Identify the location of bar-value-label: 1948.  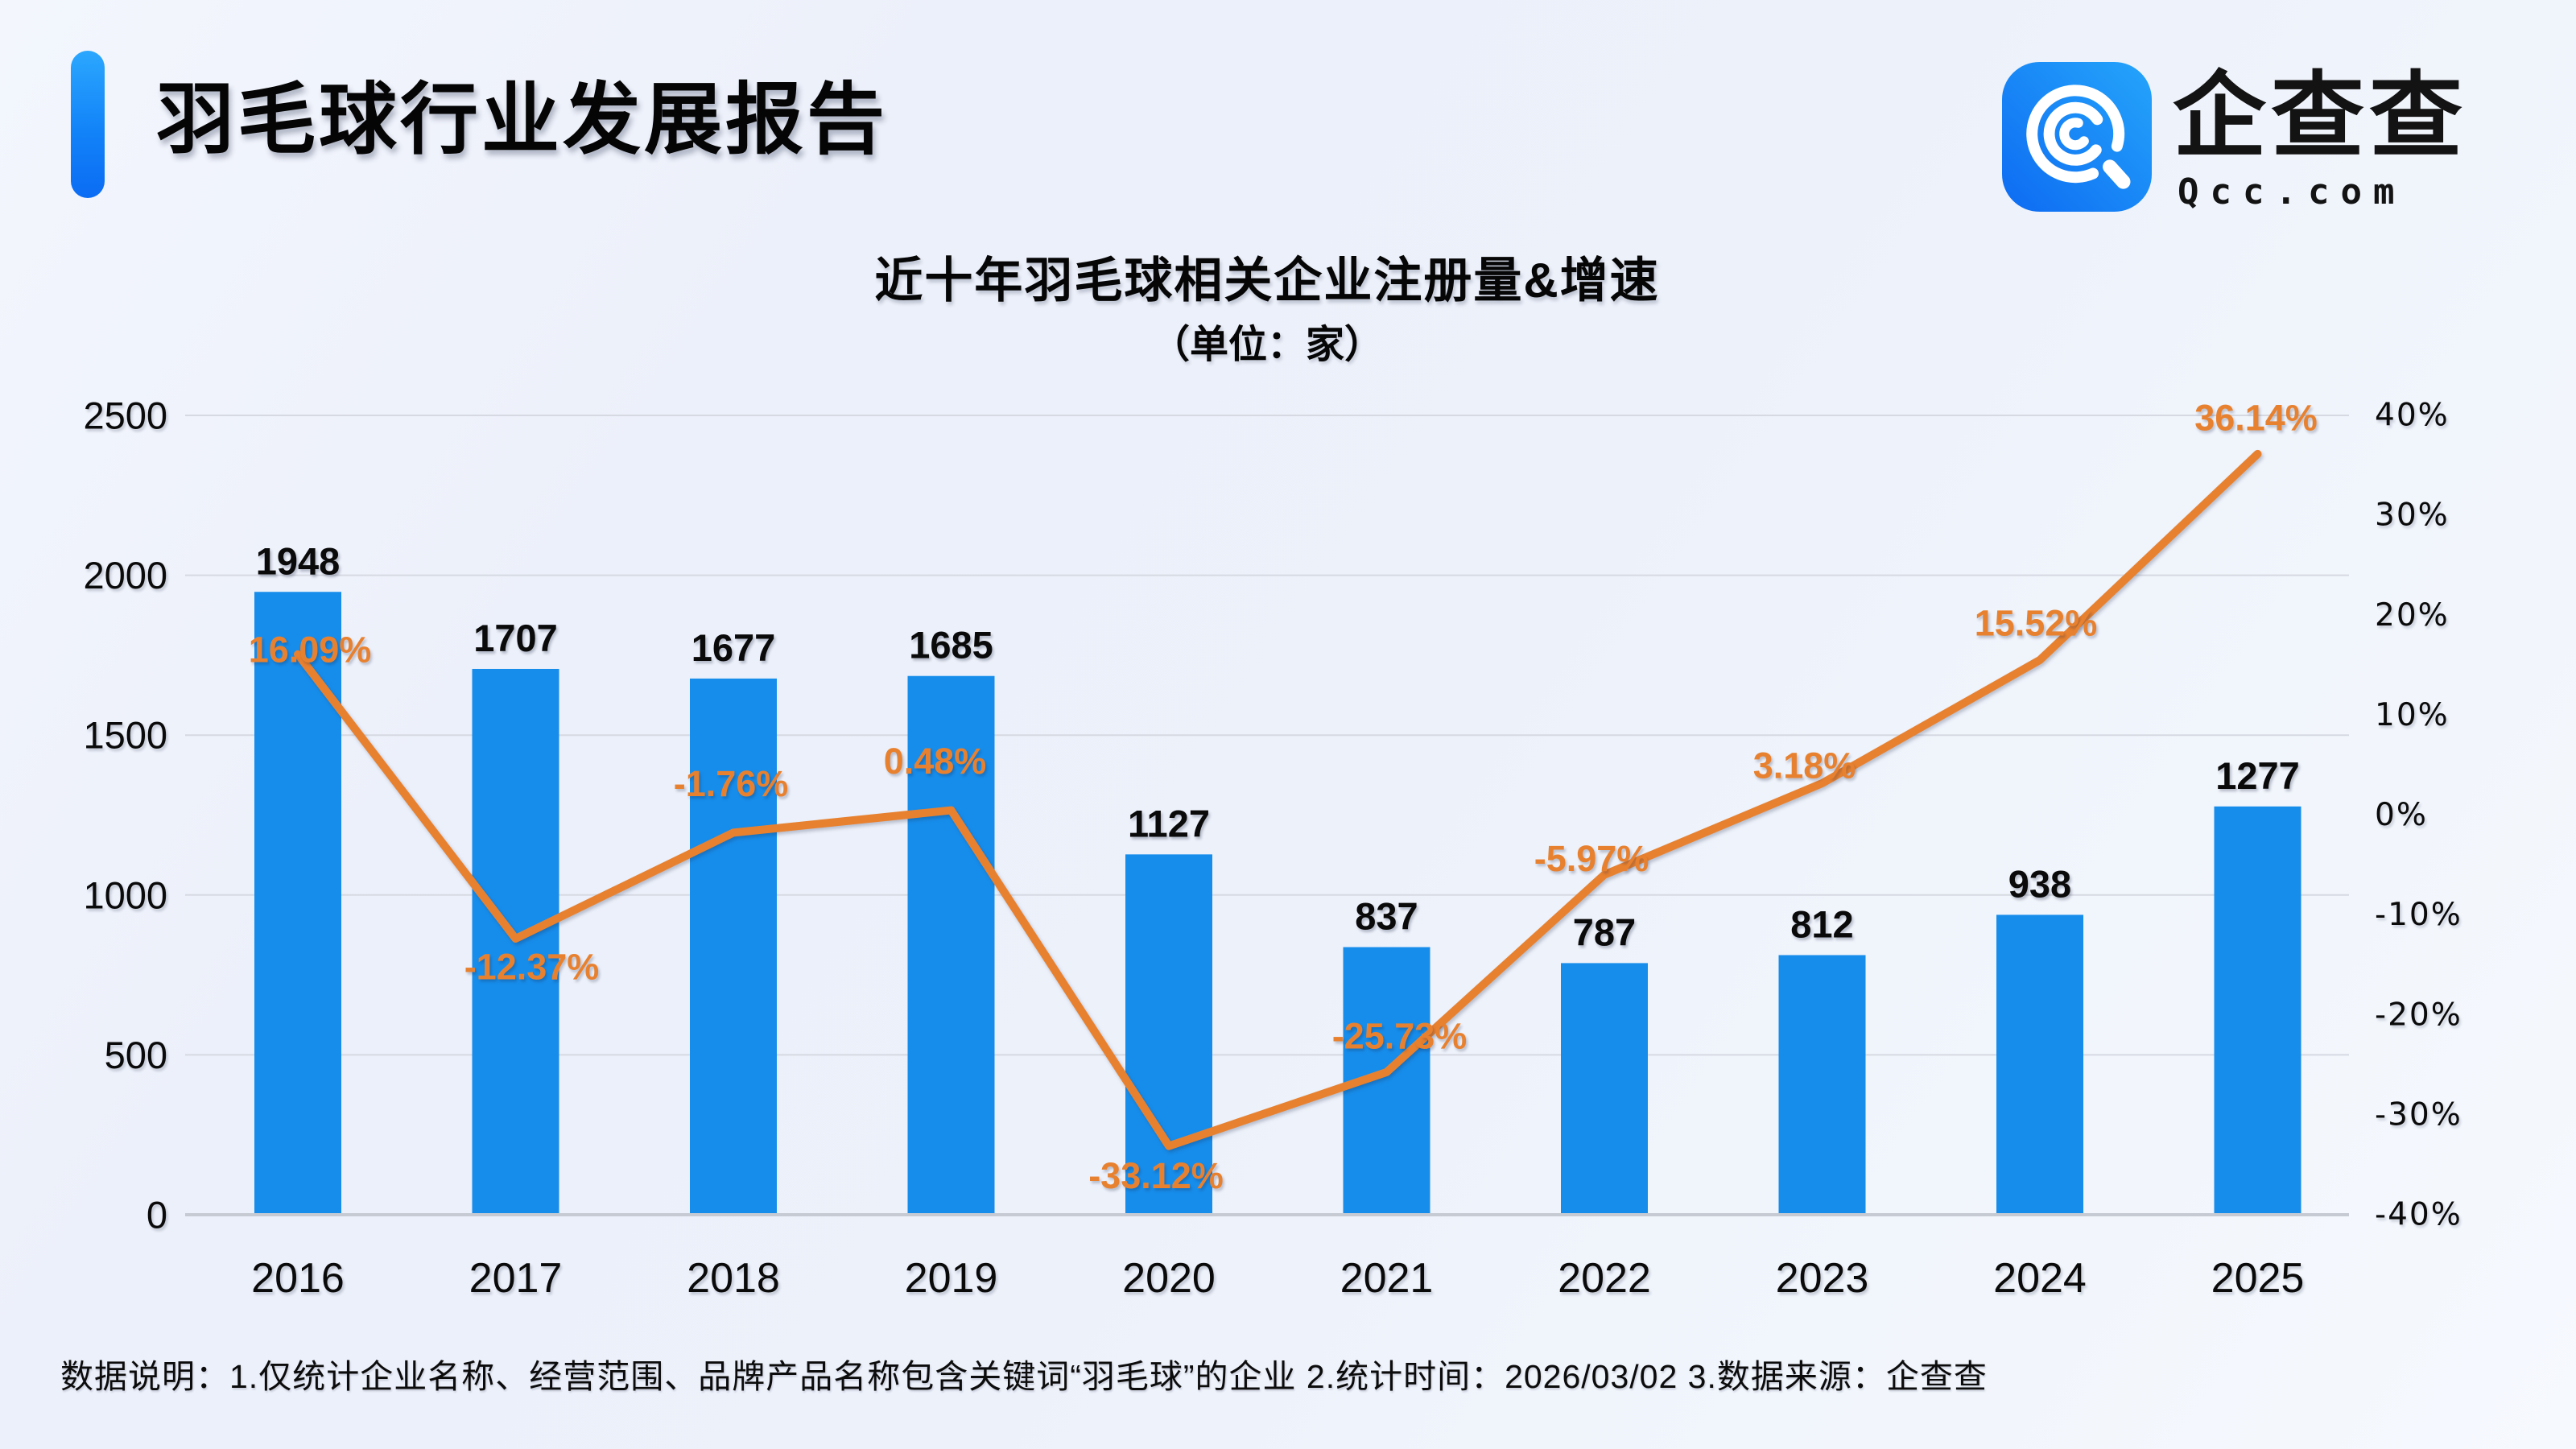
(298, 560).